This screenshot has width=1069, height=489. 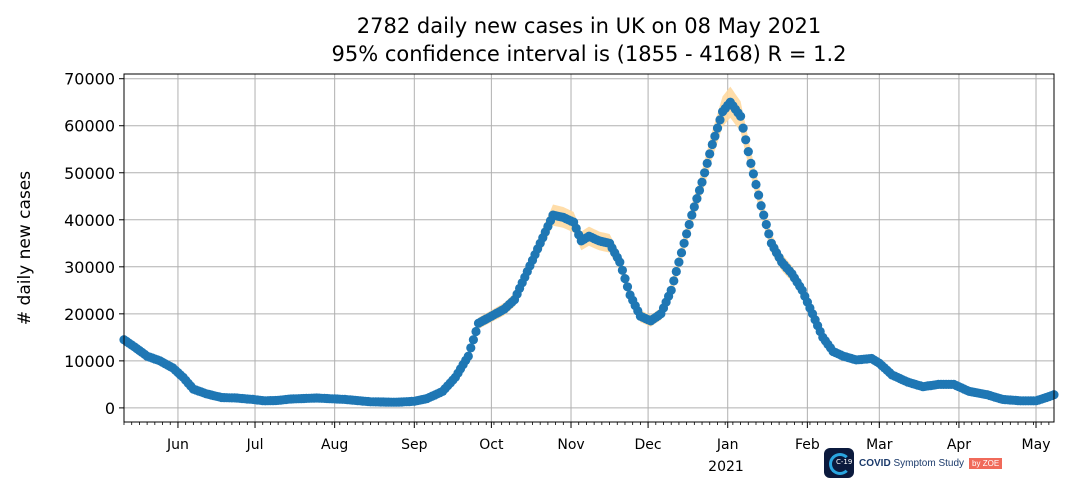 What do you see at coordinates (807, 445) in the screenshot?
I see `x-tick-label: Feb` at bounding box center [807, 445].